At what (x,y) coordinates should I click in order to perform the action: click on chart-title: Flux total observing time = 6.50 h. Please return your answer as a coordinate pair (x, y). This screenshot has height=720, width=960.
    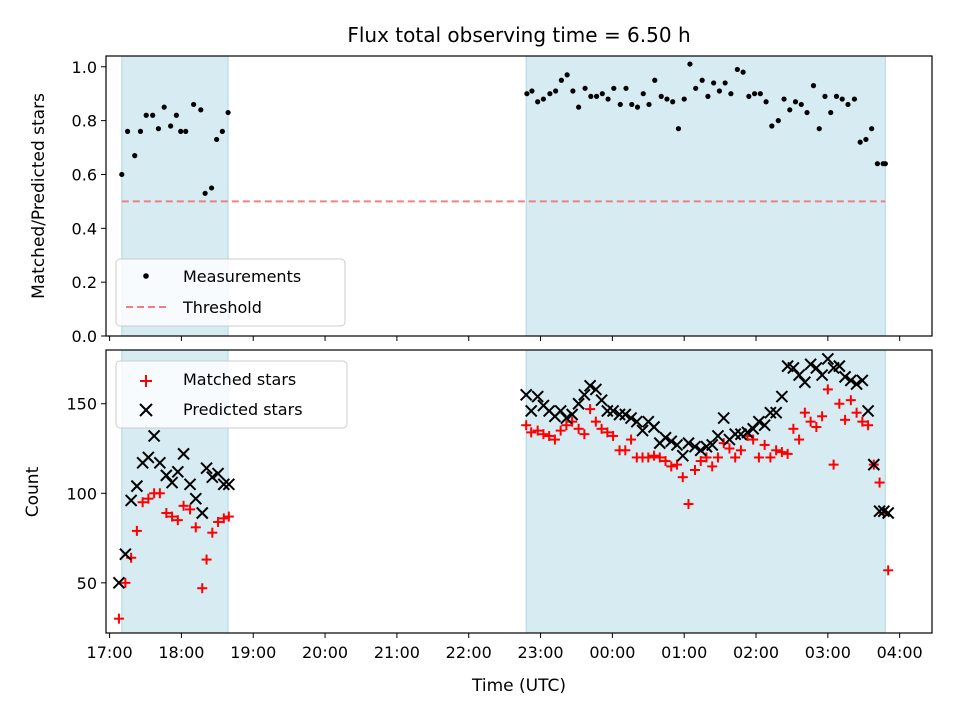
    Looking at the image, I should click on (518, 35).